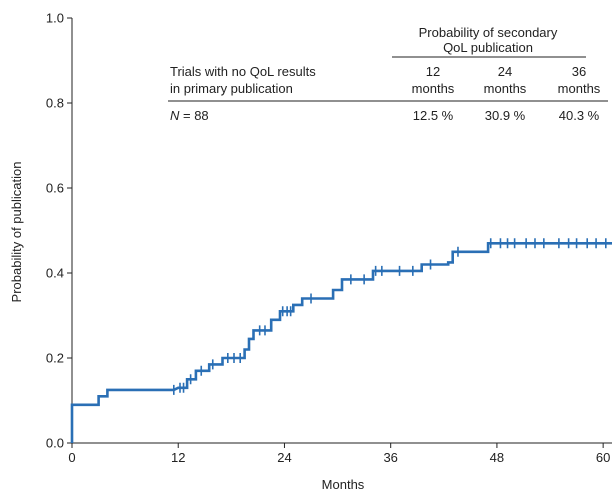 The height and width of the screenshot is (494, 614). Describe the element at coordinates (603, 457) in the screenshot. I see `x-tick-label: 60` at that location.